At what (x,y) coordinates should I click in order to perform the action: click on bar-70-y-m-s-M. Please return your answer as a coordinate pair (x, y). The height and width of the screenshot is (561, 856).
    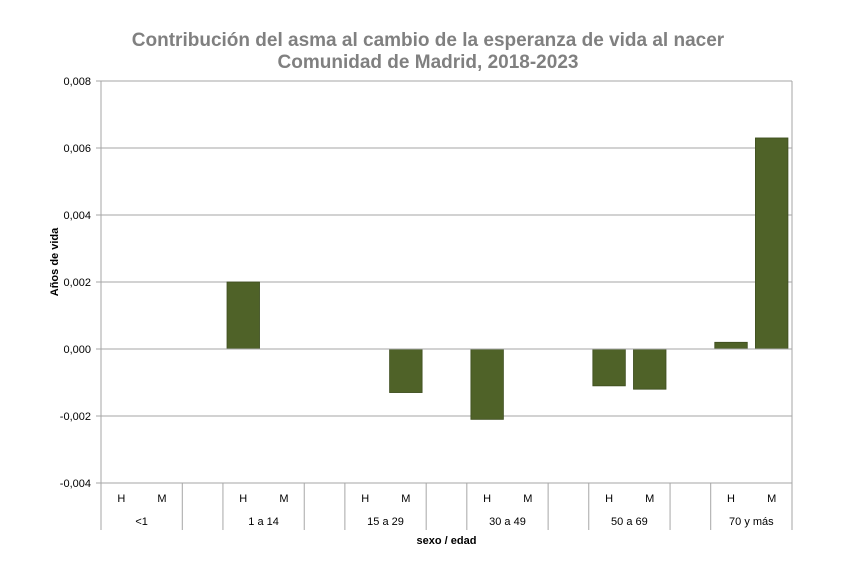
    Looking at the image, I should click on (772, 243).